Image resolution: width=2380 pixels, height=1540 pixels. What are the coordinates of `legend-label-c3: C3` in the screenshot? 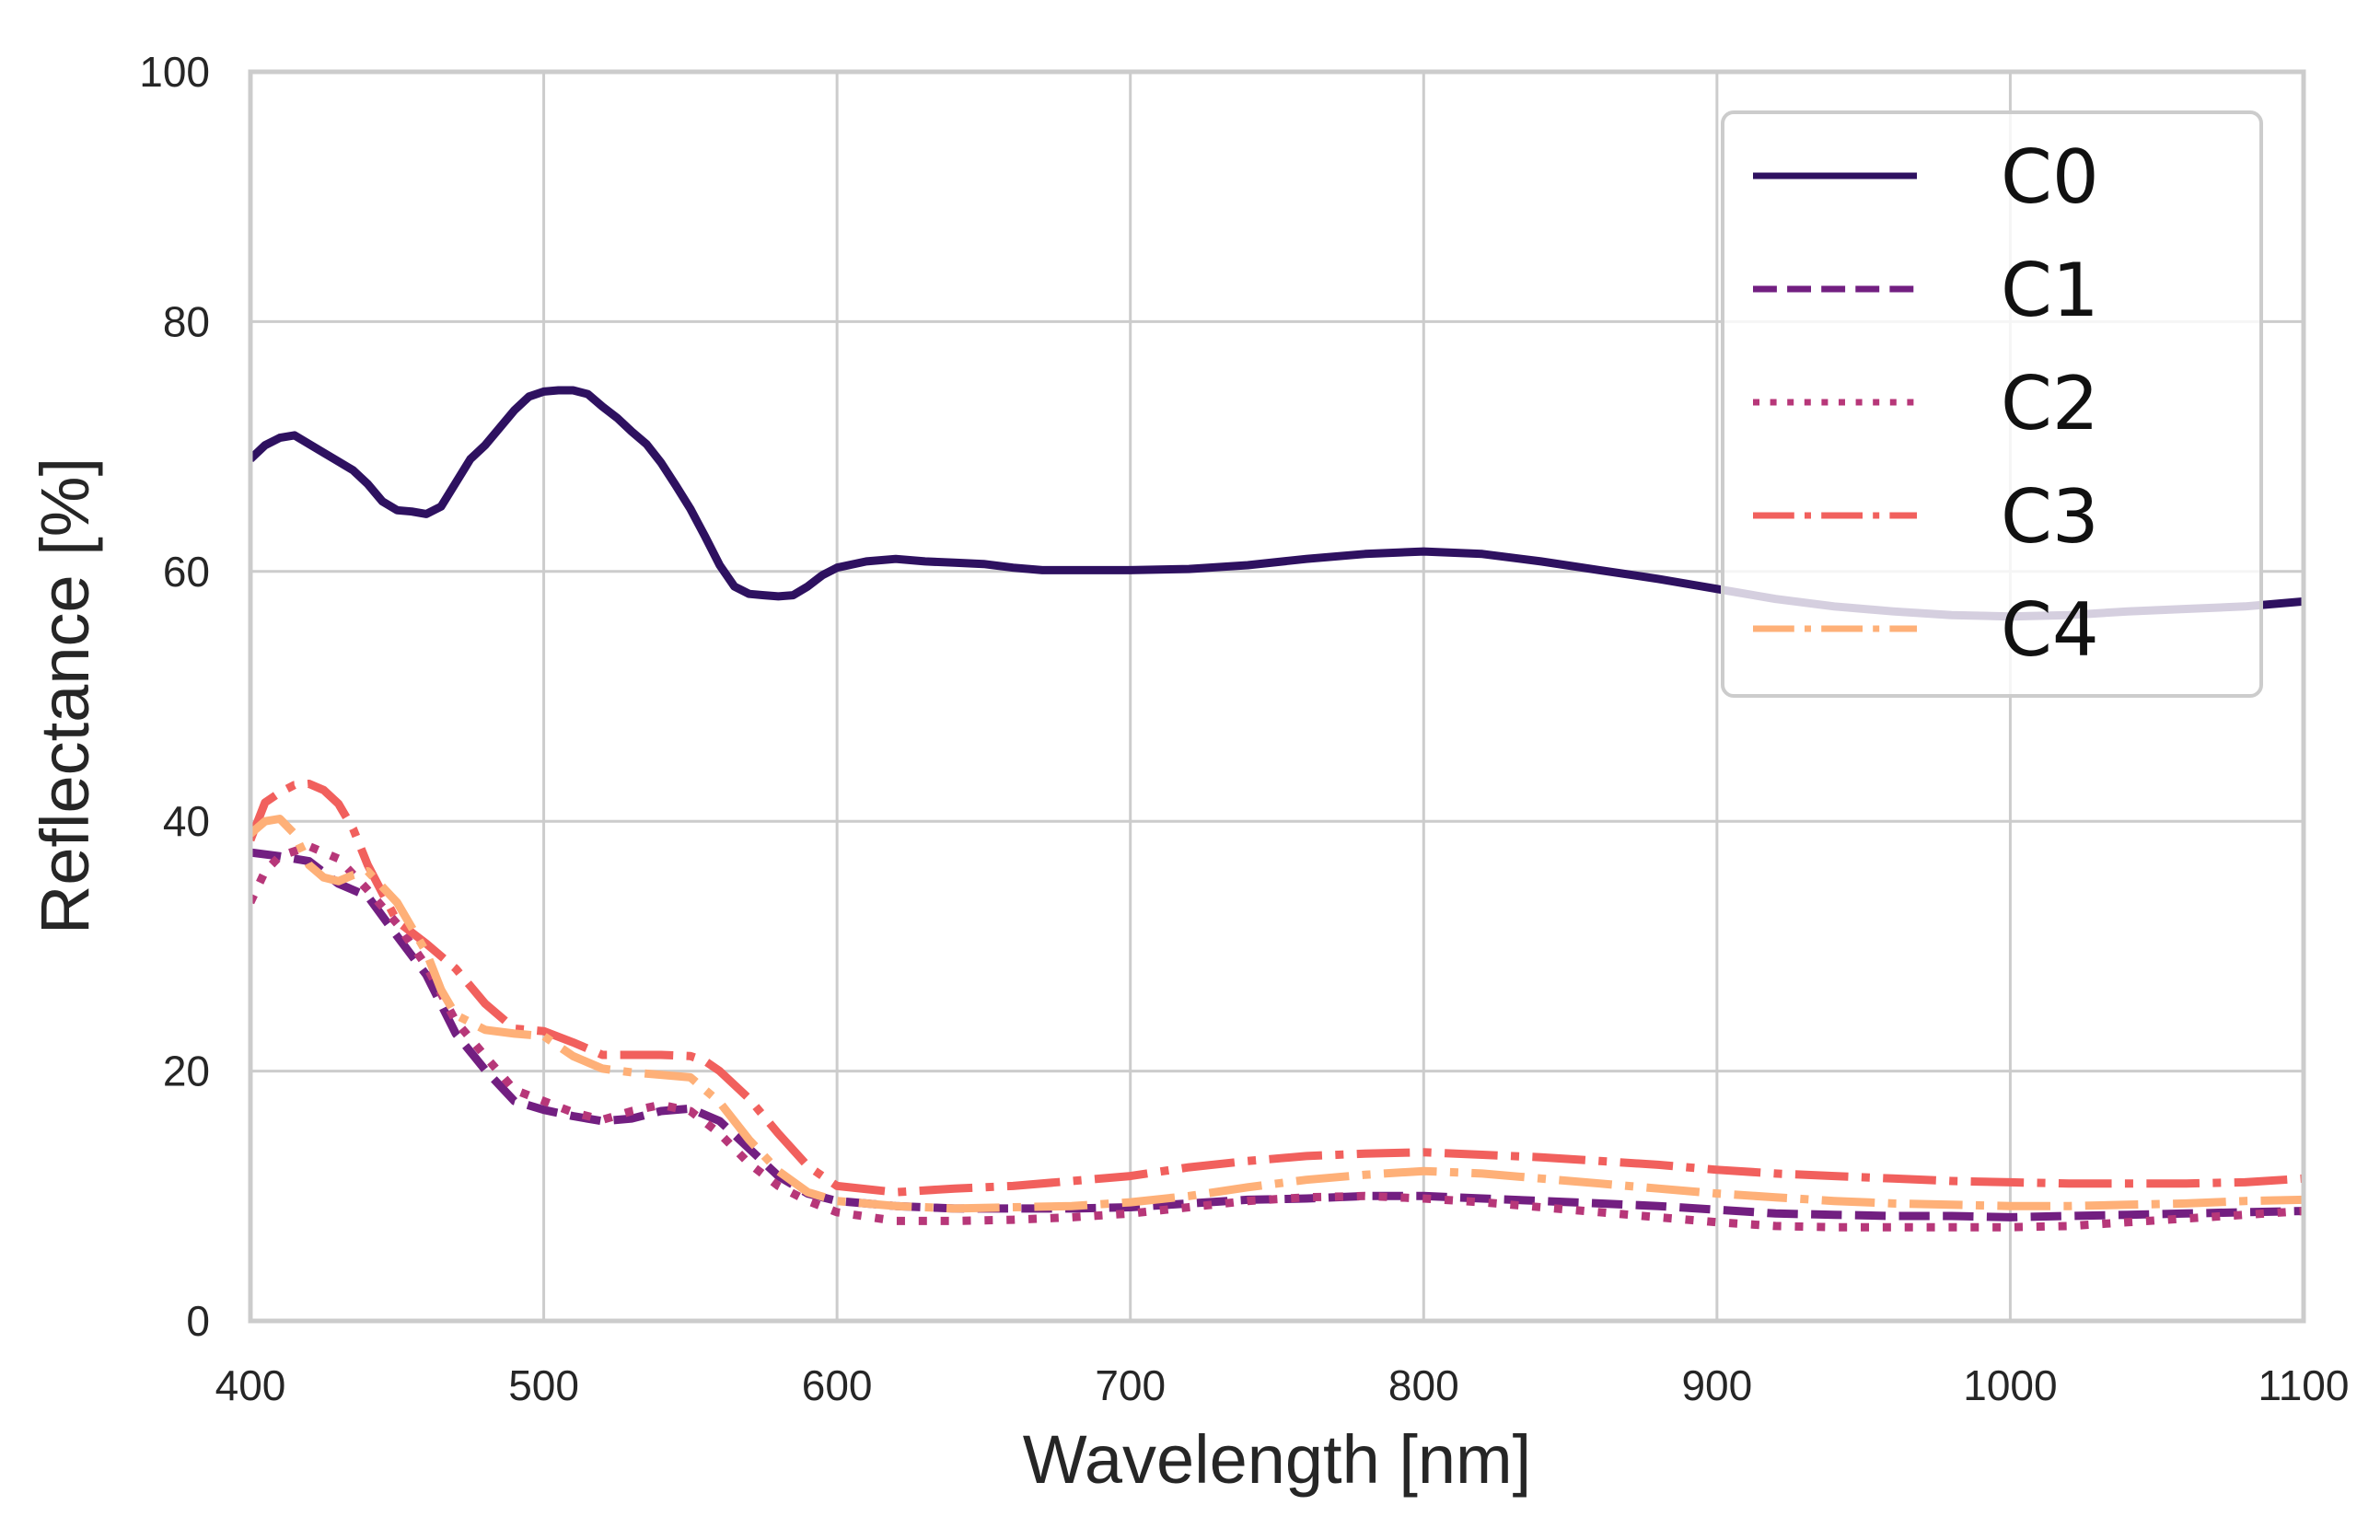 It's located at (2050, 517).